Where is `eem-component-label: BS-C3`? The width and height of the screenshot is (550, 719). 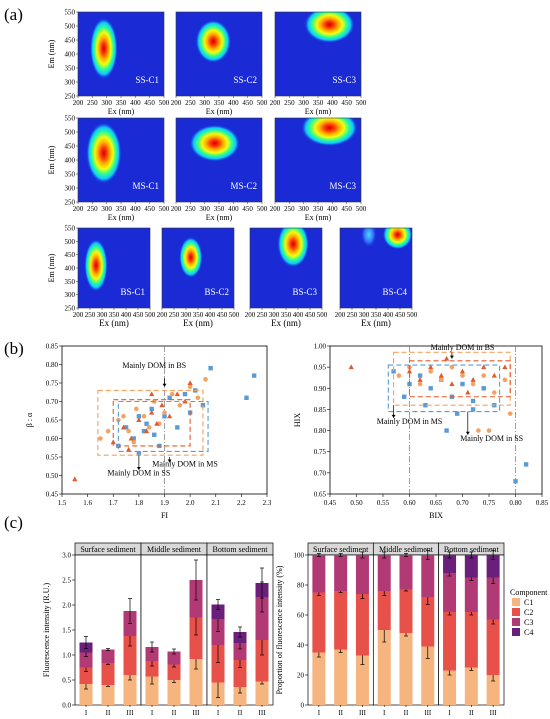
eem-component-label: BS-C3 is located at coordinates (304, 292).